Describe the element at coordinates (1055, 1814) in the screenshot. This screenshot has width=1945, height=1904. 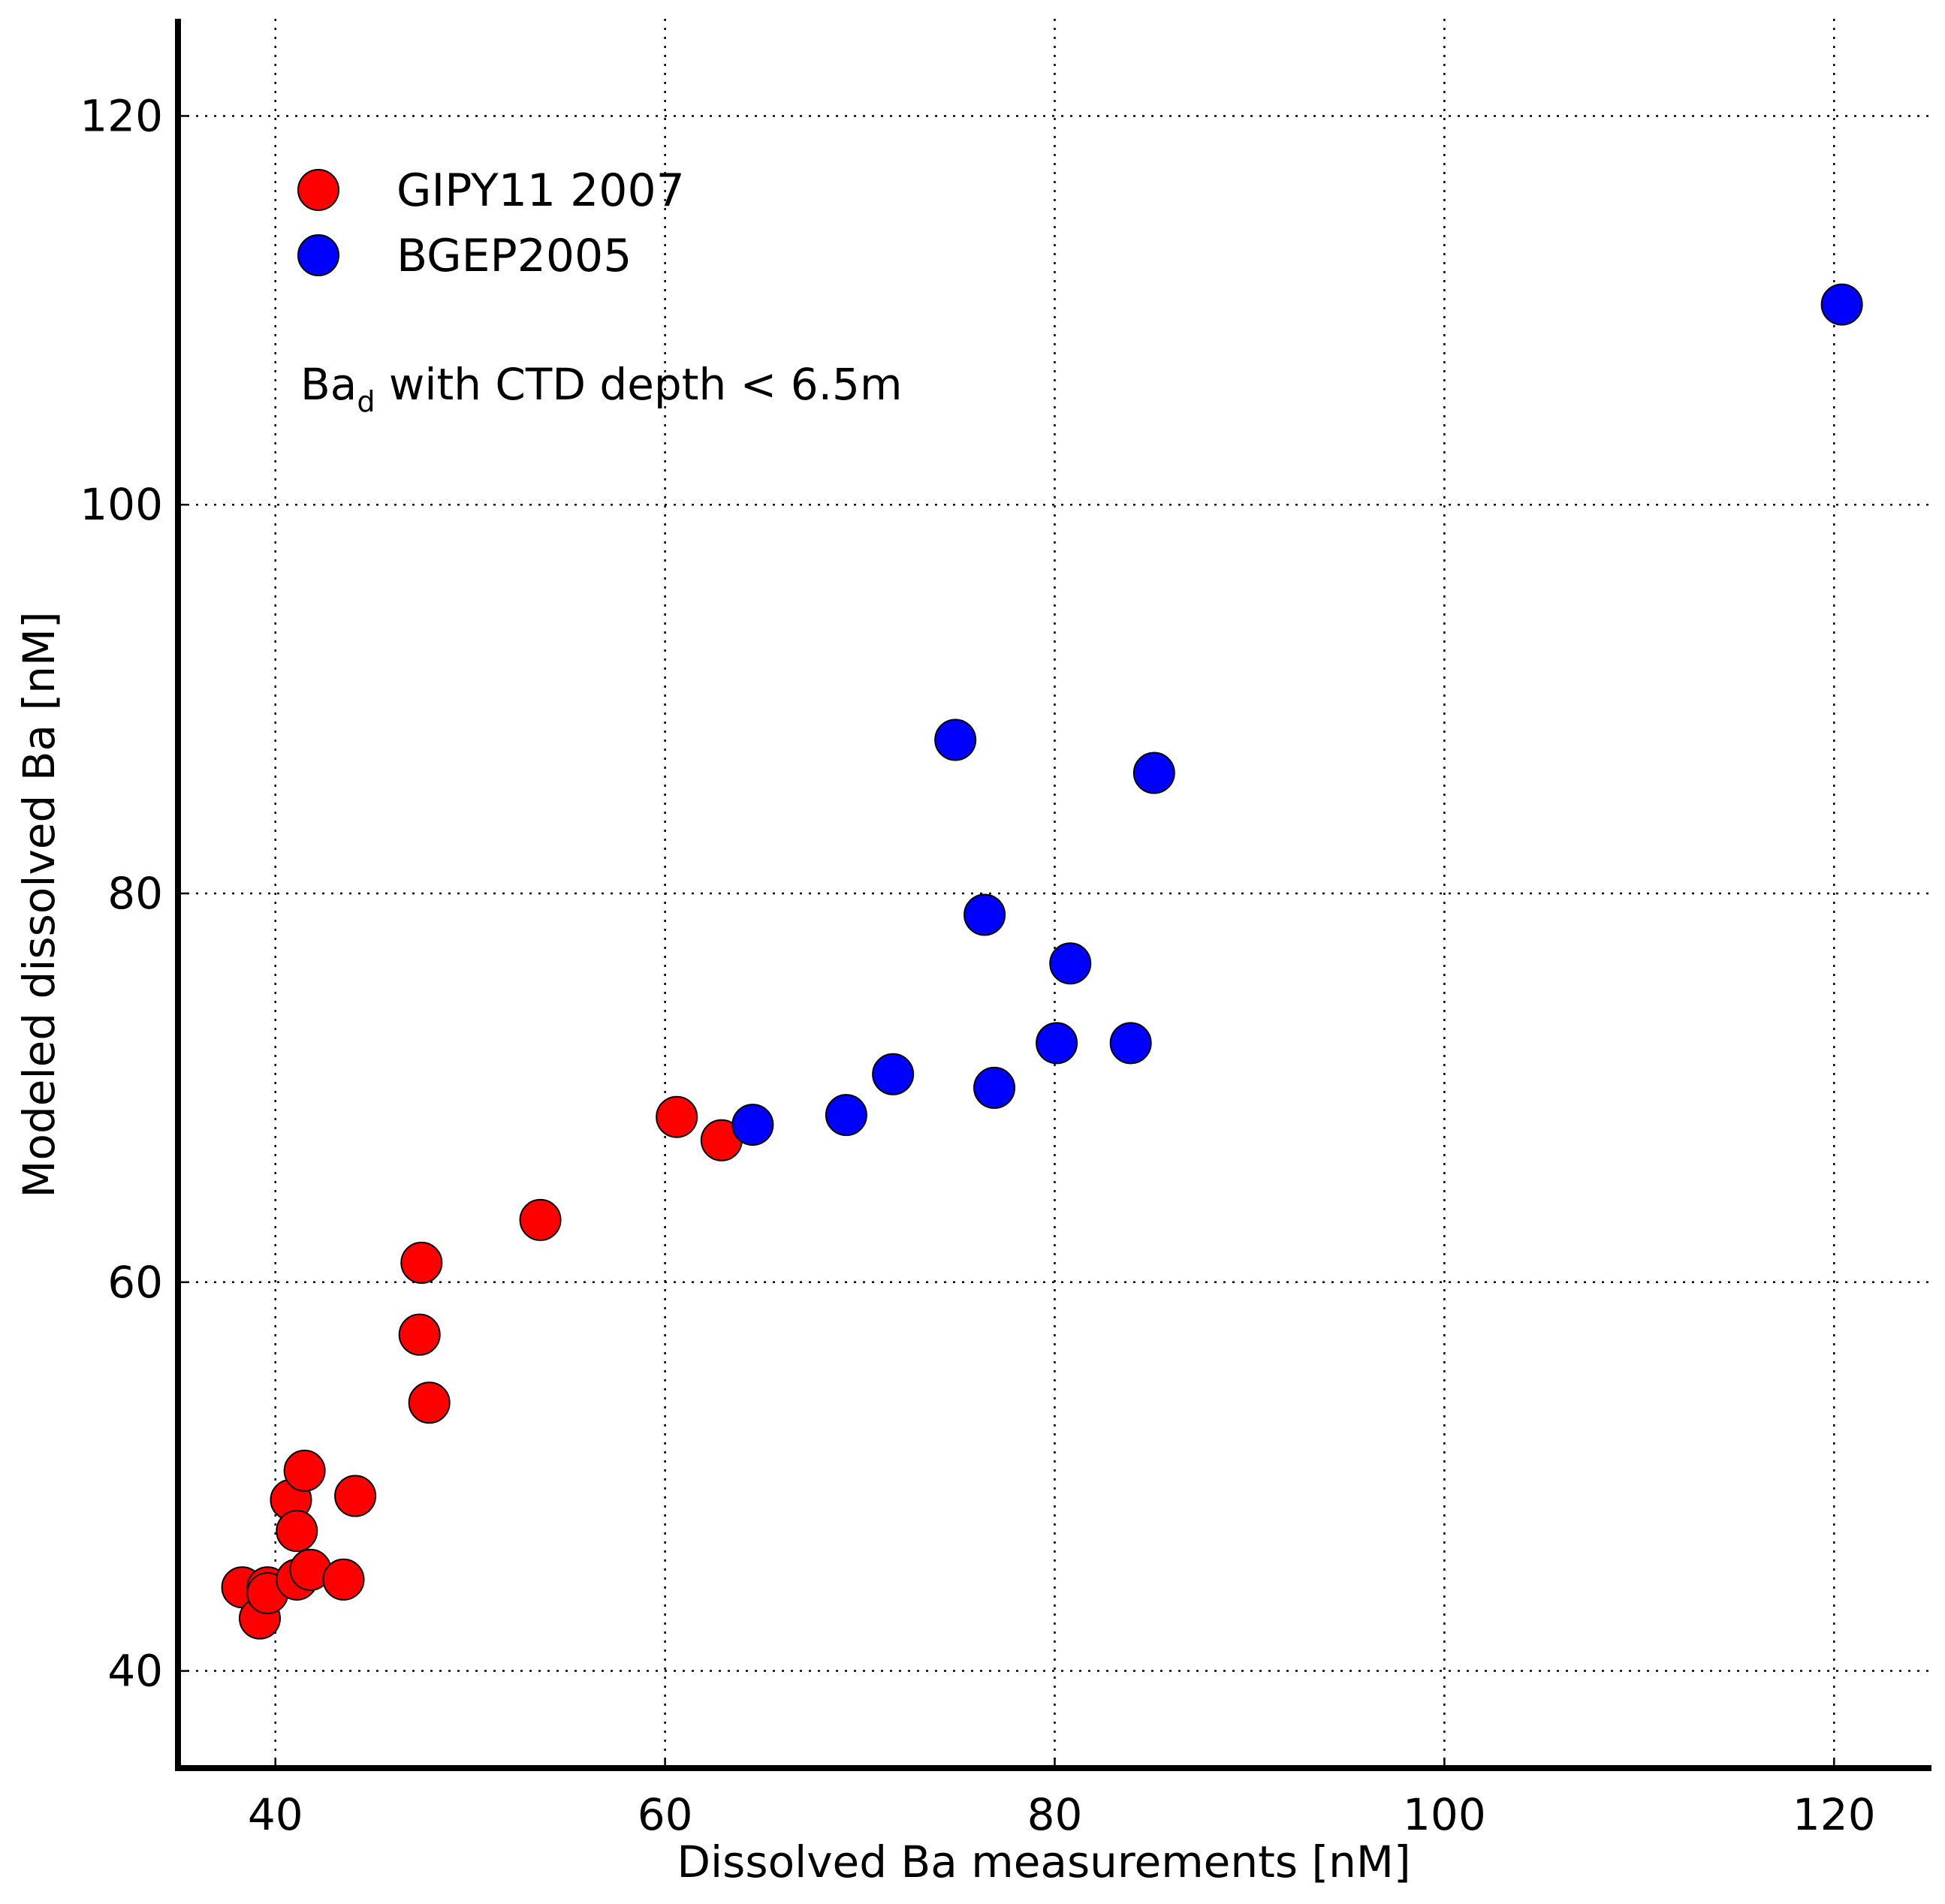
I see `x-tick-label: 80` at that location.